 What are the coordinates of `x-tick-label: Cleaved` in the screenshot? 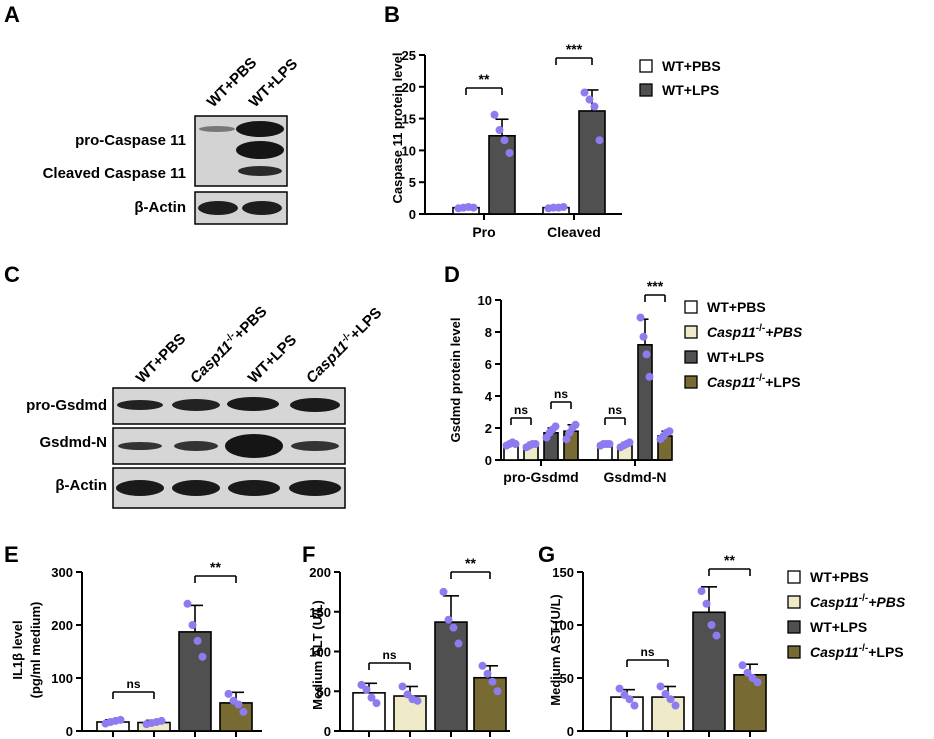 It's located at (574, 232).